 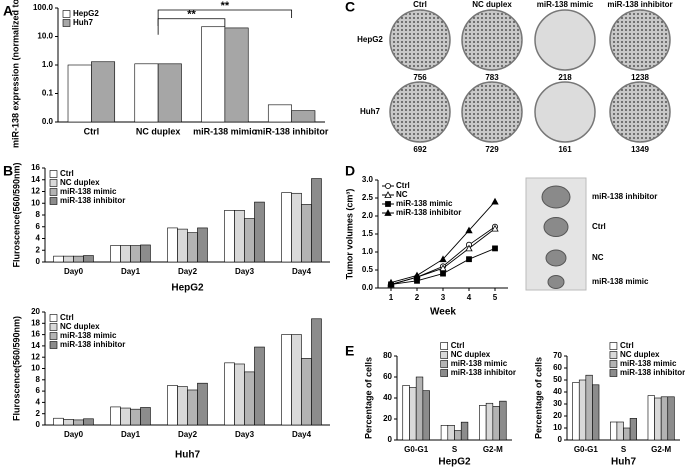 I want to click on colony-count: 783, so click(x=492, y=77).